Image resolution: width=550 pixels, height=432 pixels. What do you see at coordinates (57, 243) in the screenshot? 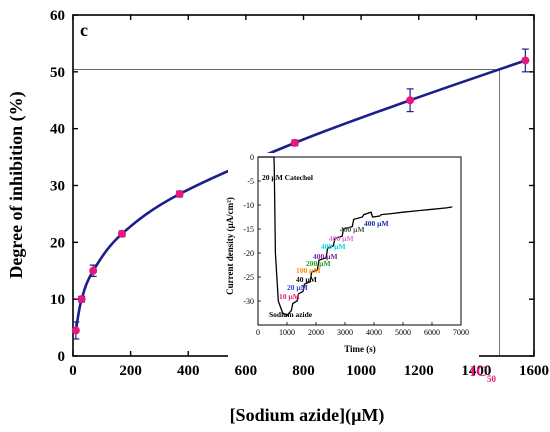
I see `y-tick-label: 20` at bounding box center [57, 243].